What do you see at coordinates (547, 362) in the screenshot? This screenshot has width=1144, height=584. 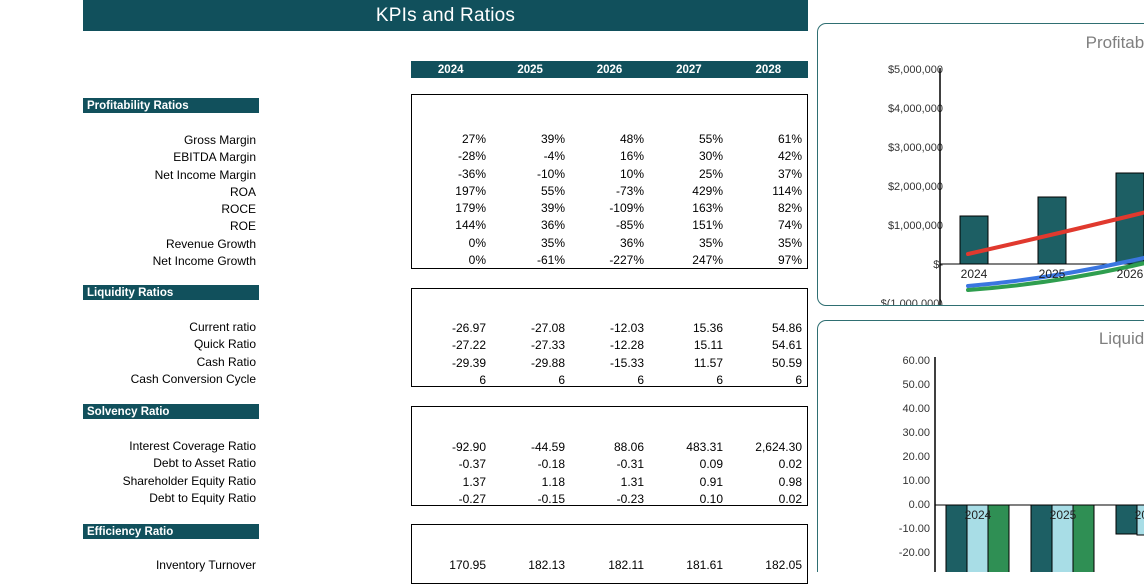 I see `cell: -29.88` at bounding box center [547, 362].